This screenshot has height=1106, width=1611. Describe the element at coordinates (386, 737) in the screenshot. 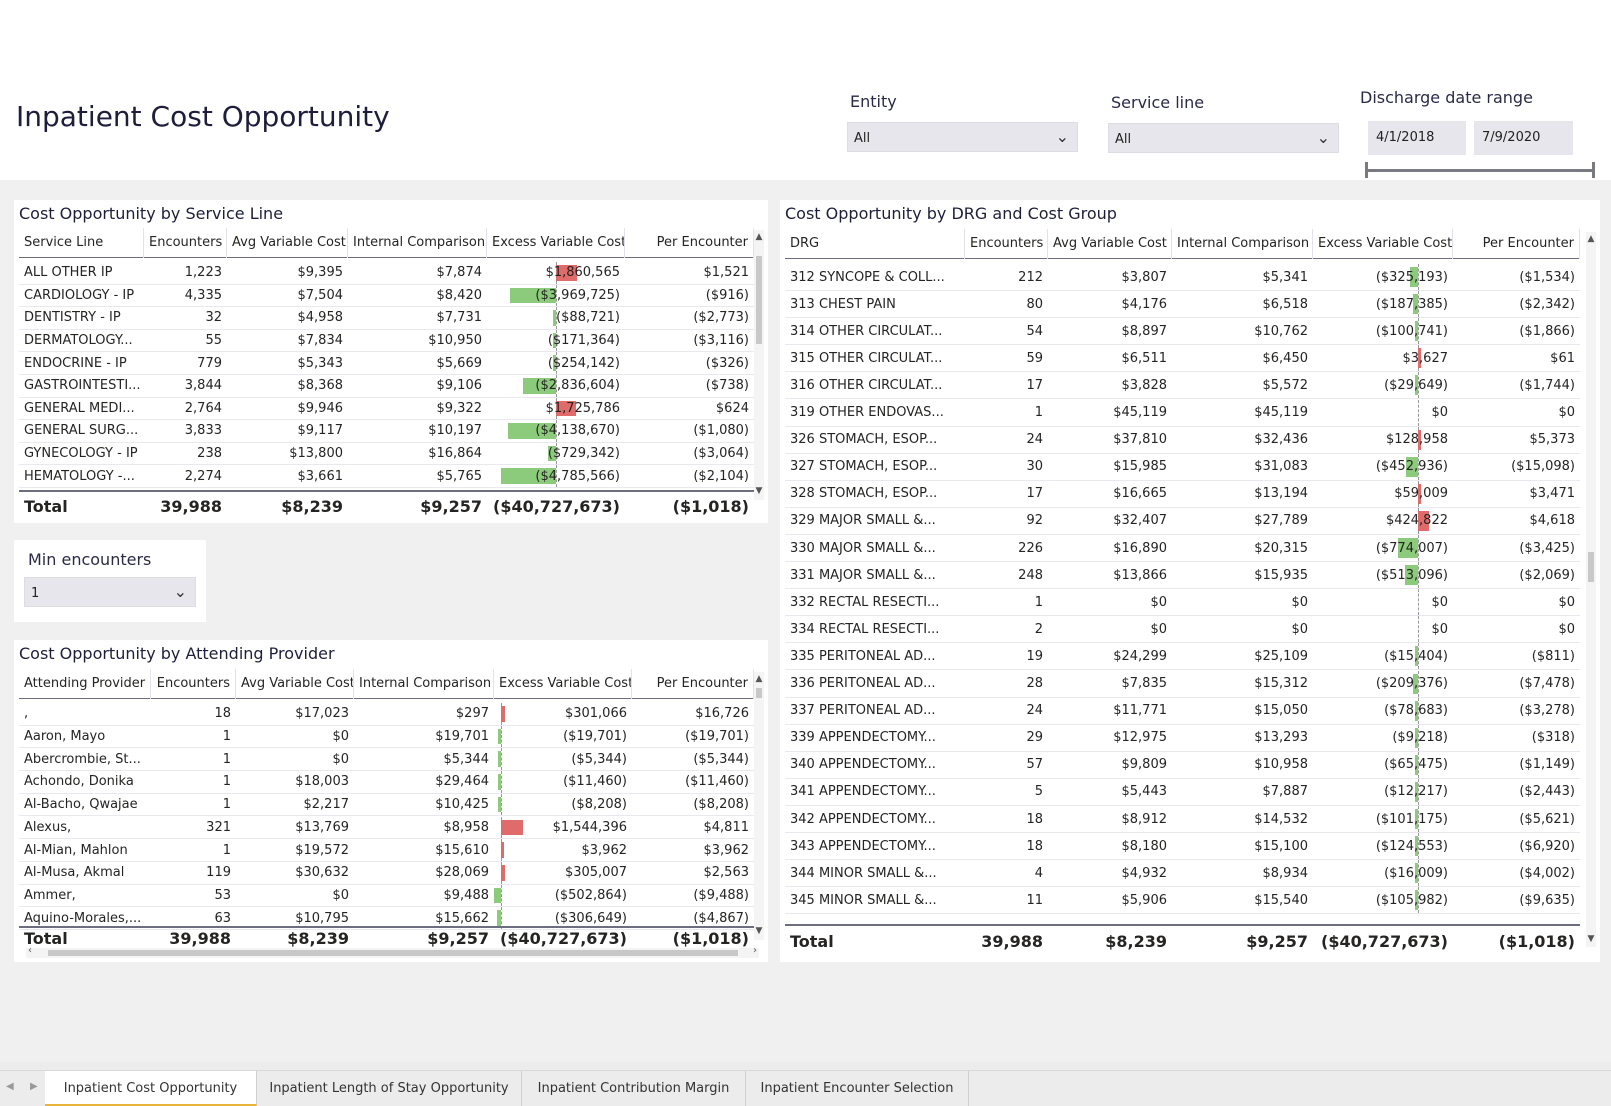

I see `table-row: Aaron, Mayo 1 $0 $19,701 ($19,701) ($19,701)` at that location.